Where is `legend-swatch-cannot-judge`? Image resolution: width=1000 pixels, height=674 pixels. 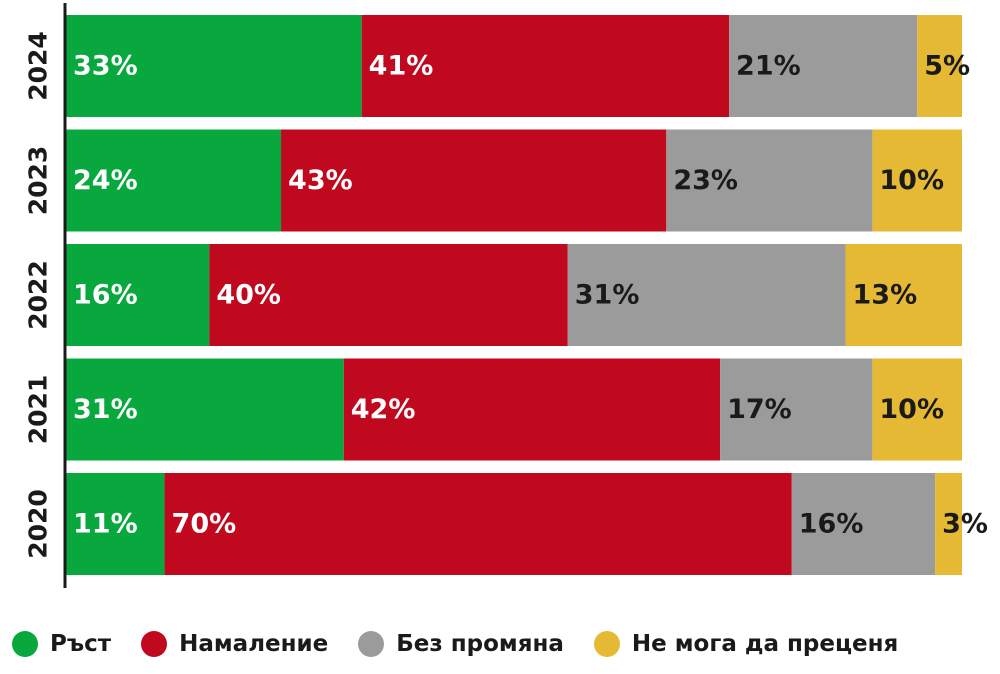
legend-swatch-cannot-judge is located at coordinates (606, 644).